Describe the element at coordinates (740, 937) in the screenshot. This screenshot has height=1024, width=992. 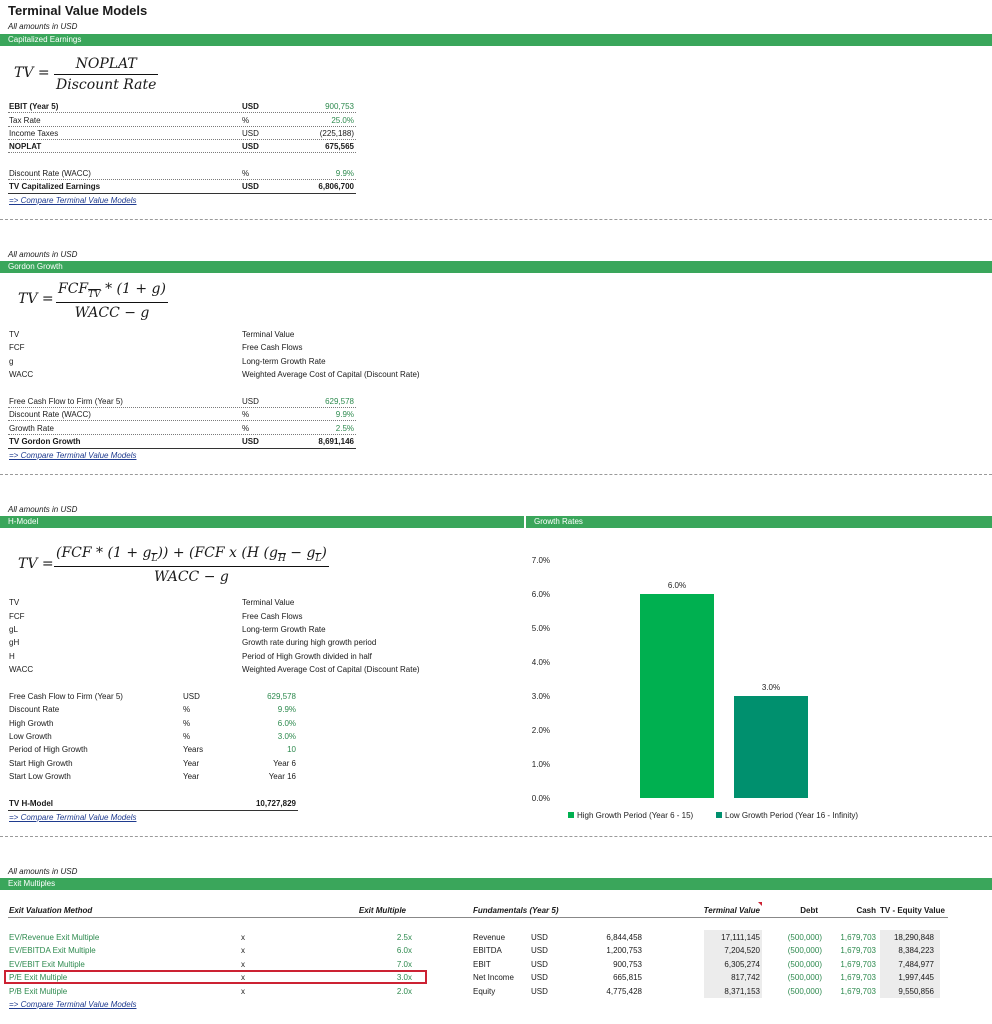
I see `exit-terminal-value: 17,111,145` at that location.